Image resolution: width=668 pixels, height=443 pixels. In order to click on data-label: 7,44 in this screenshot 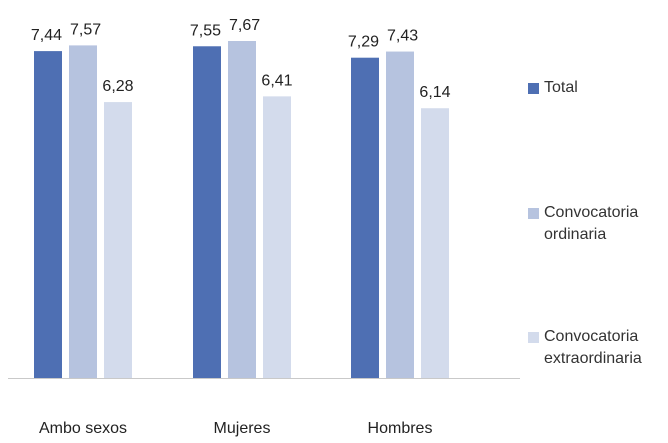, I will do `click(46, 35)`.